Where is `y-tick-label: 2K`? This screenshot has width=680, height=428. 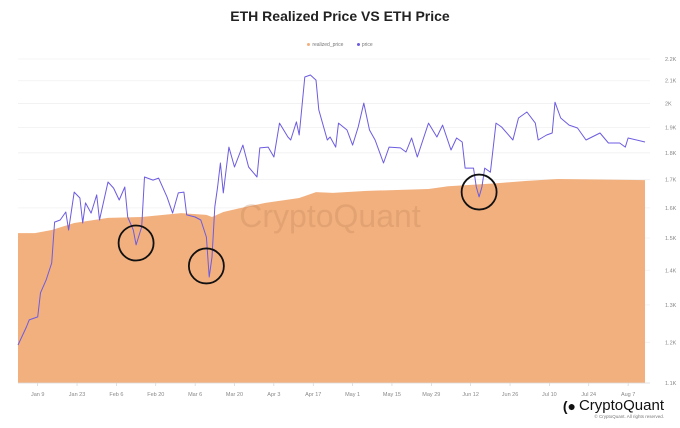 y-tick-label: 2K is located at coordinates (668, 105).